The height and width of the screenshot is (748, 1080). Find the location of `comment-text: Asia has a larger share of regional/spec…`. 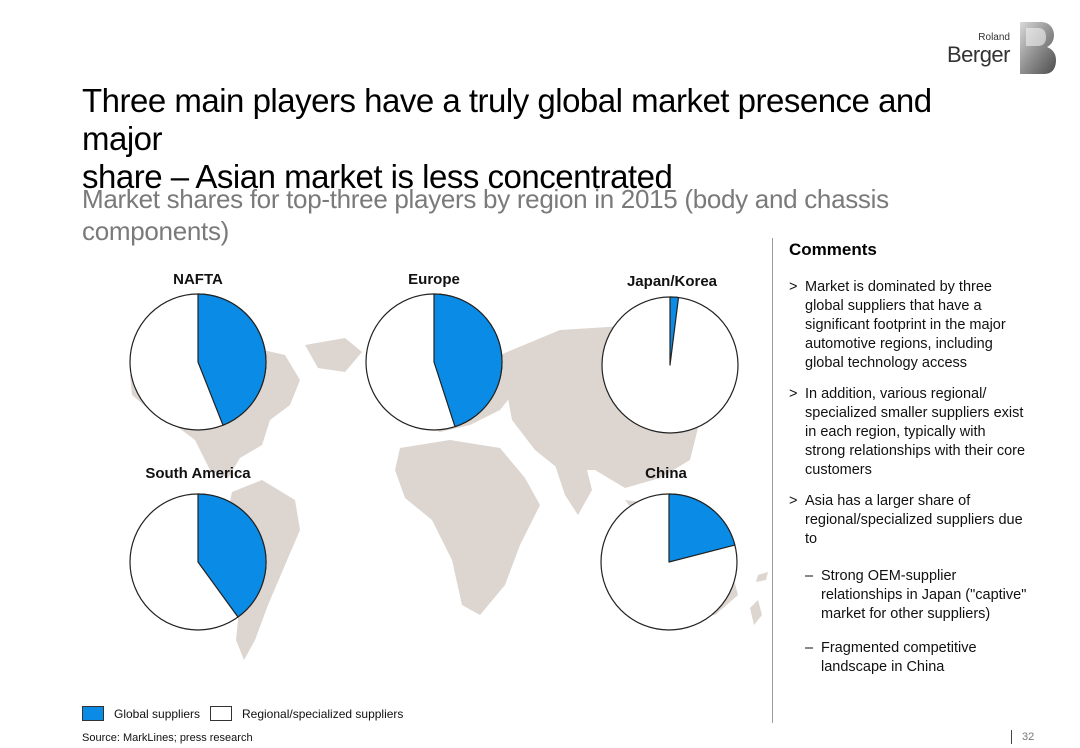

comment-text: Asia has a larger share of regional/spec… is located at coordinates (914, 520).